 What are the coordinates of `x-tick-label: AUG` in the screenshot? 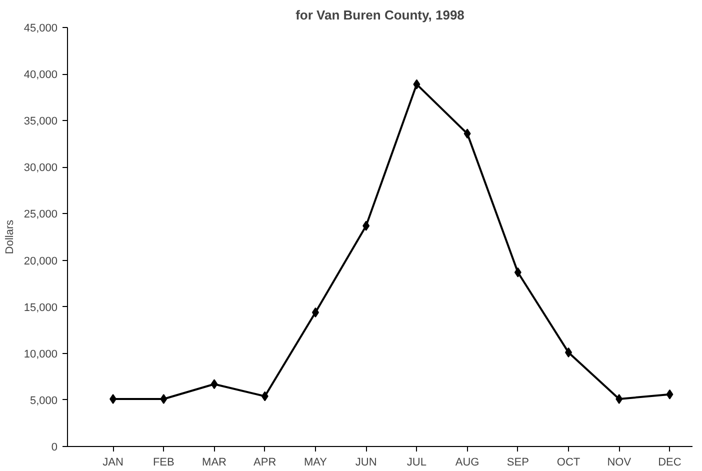 It's located at (467, 462).